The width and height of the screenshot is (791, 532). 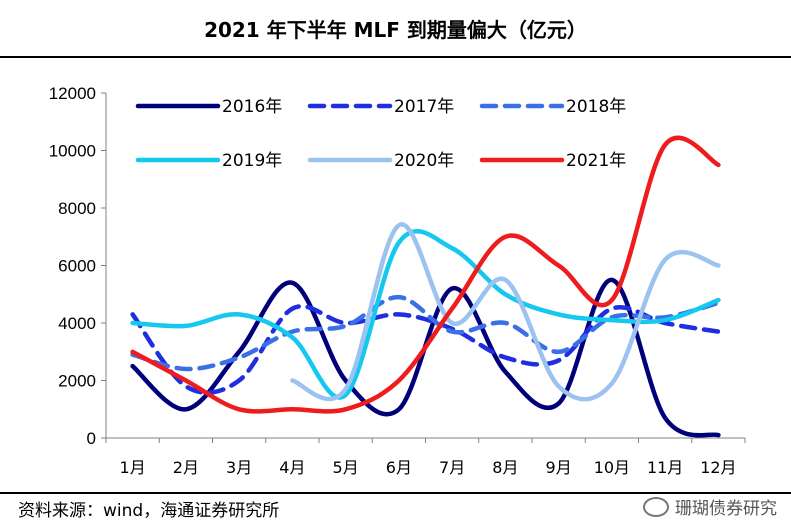 What do you see at coordinates (149, 511) in the screenshot?
I see `source-note: 资料来源：wind，海通证券研究所` at bounding box center [149, 511].